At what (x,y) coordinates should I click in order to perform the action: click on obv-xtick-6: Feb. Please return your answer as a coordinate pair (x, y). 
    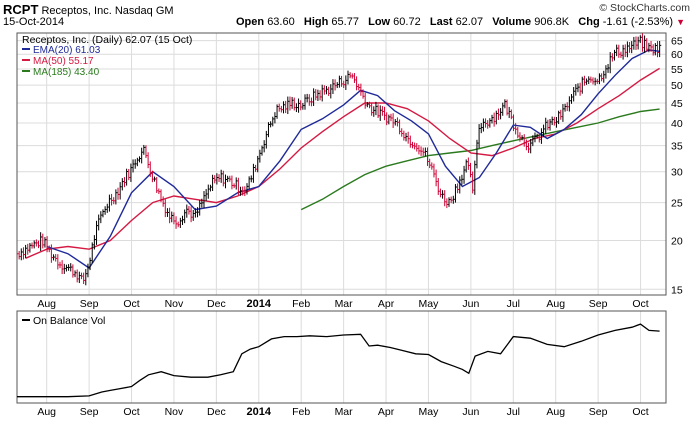
    Looking at the image, I should click on (301, 412).